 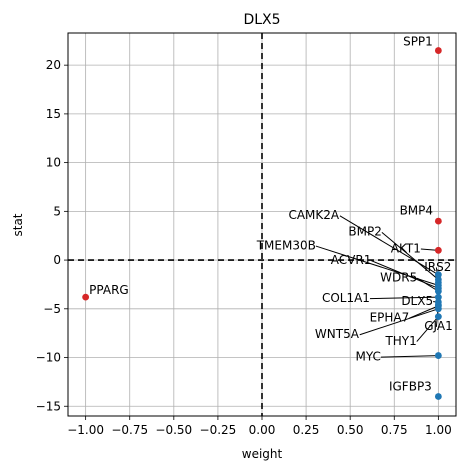 What do you see at coordinates (410, 256) in the screenshot?
I see `leader-line-bmp2` at bounding box center [410, 256].